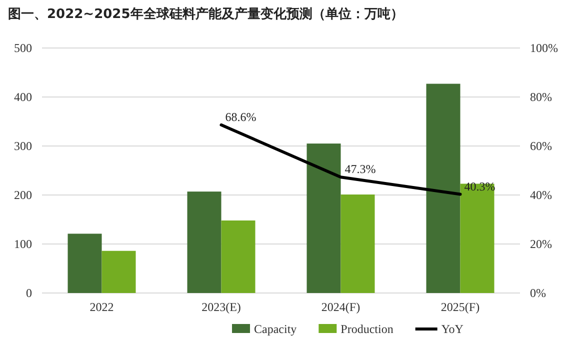  What do you see at coordinates (367, 329) in the screenshot?
I see `legend-label: Production` at bounding box center [367, 329].